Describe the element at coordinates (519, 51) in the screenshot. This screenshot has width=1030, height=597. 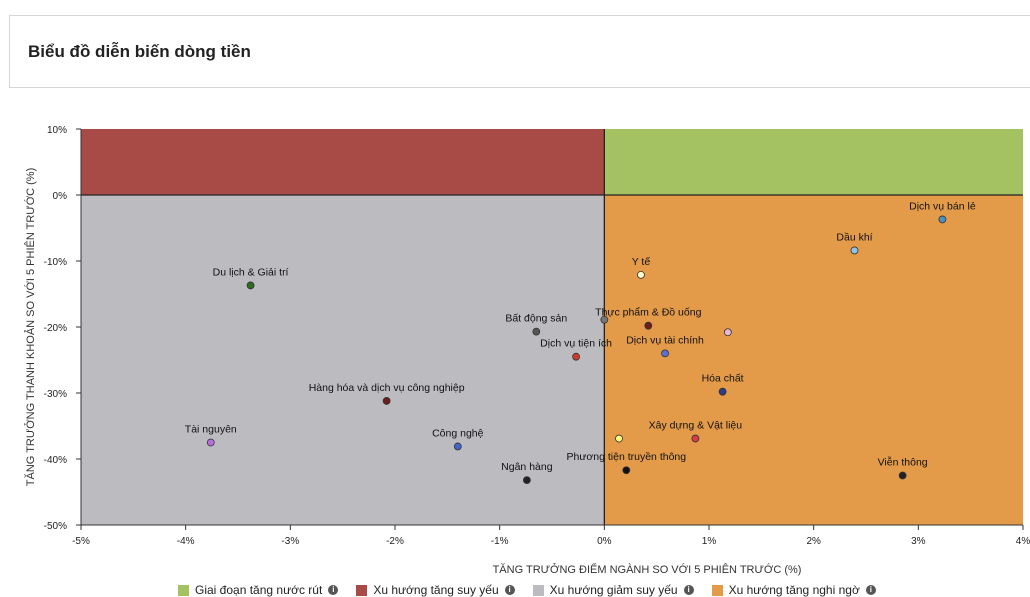
I see `chart-header-card: Biểu đồ diễn biến dòng tiền` at that location.